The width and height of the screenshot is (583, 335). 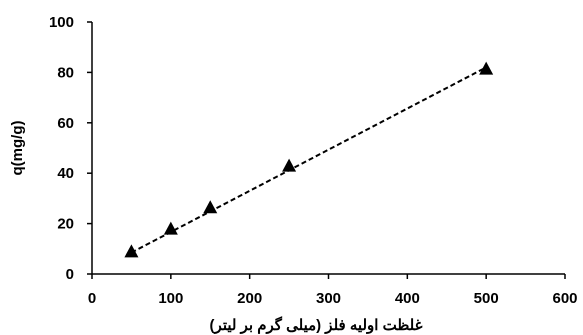 I want to click on y-axis-title: q(mg/g), so click(x=17, y=148).